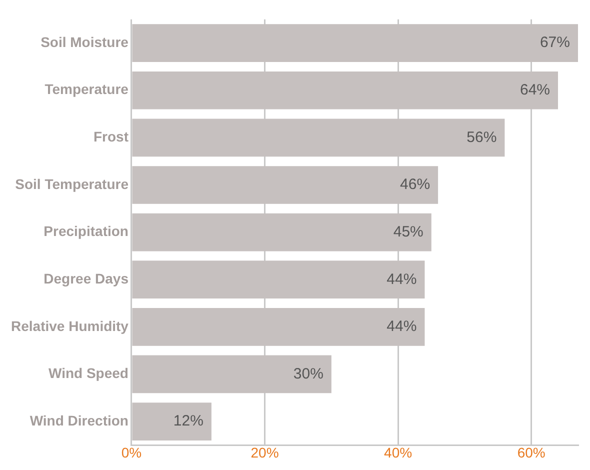 The image size is (590, 470). What do you see at coordinates (308, 373) in the screenshot?
I see `data-label: 30%` at bounding box center [308, 373].